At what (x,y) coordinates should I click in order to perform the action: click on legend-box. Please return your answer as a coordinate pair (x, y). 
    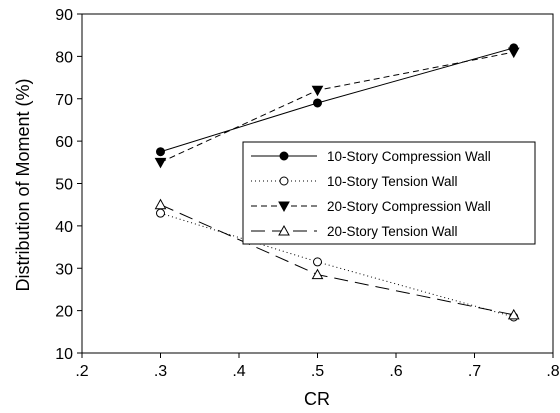
    Looking at the image, I should click on (389, 193).